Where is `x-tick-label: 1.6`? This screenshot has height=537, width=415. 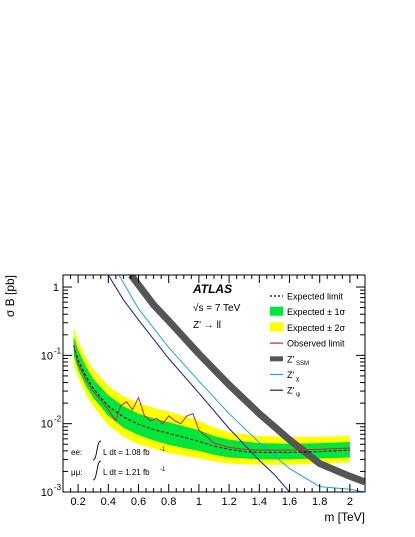
x-tick-label: 1.6 is located at coordinates (289, 502).